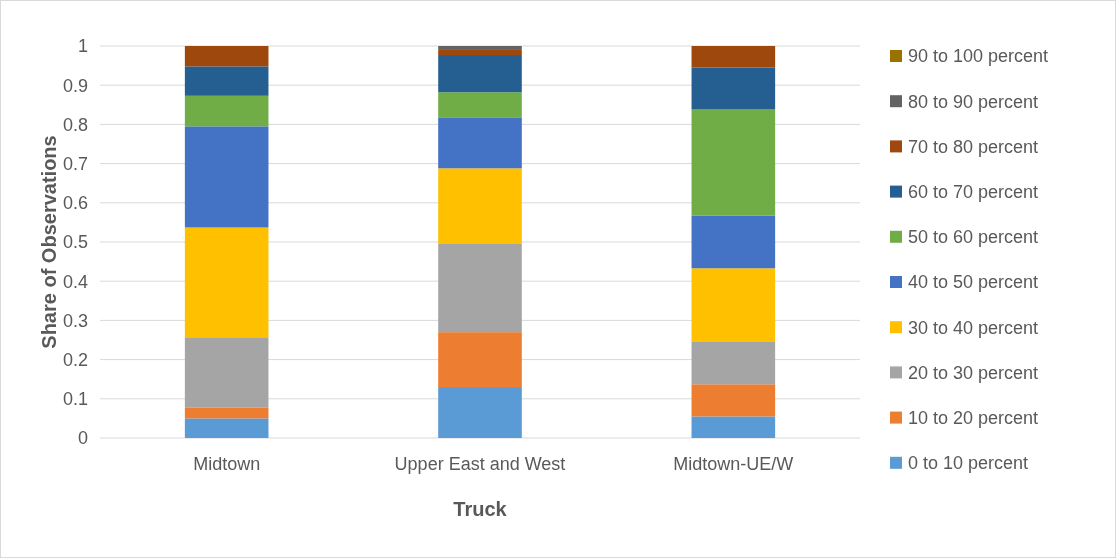  Describe the element at coordinates (973, 327) in the screenshot. I see `legend-label: 30 to 40 percent` at that location.